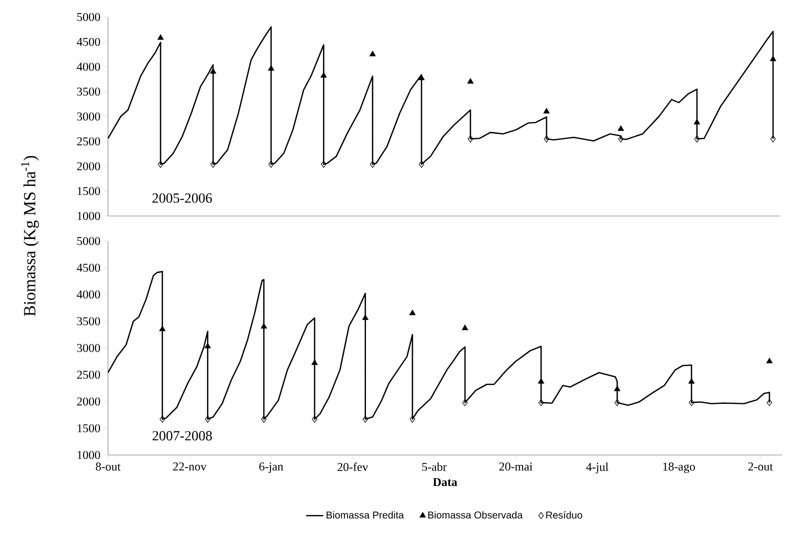  I want to click on x-axis-title: Data, so click(445, 482).